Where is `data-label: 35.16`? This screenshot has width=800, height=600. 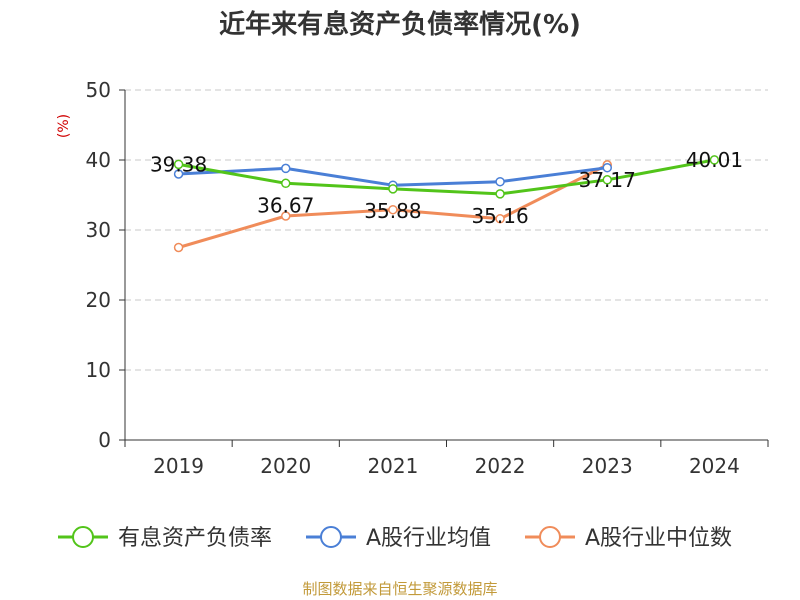 data-label: 35.16 is located at coordinates (499, 216).